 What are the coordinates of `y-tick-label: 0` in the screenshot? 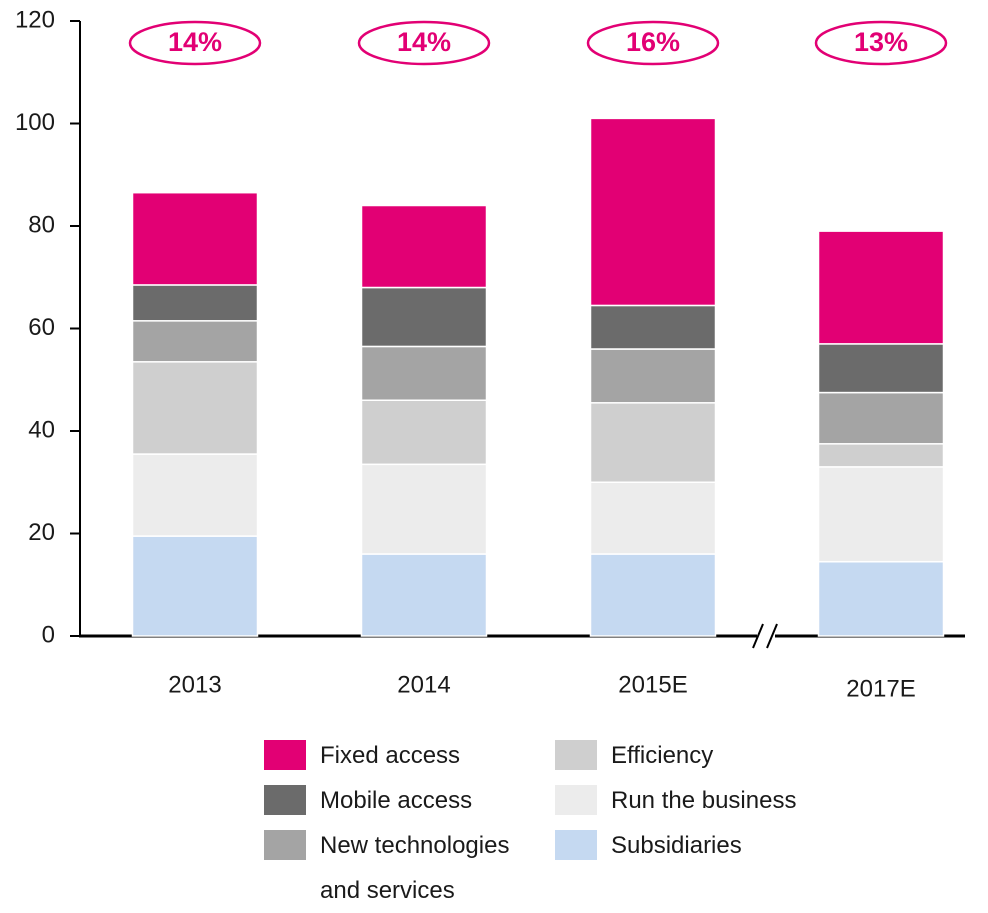 It's located at (48, 634).